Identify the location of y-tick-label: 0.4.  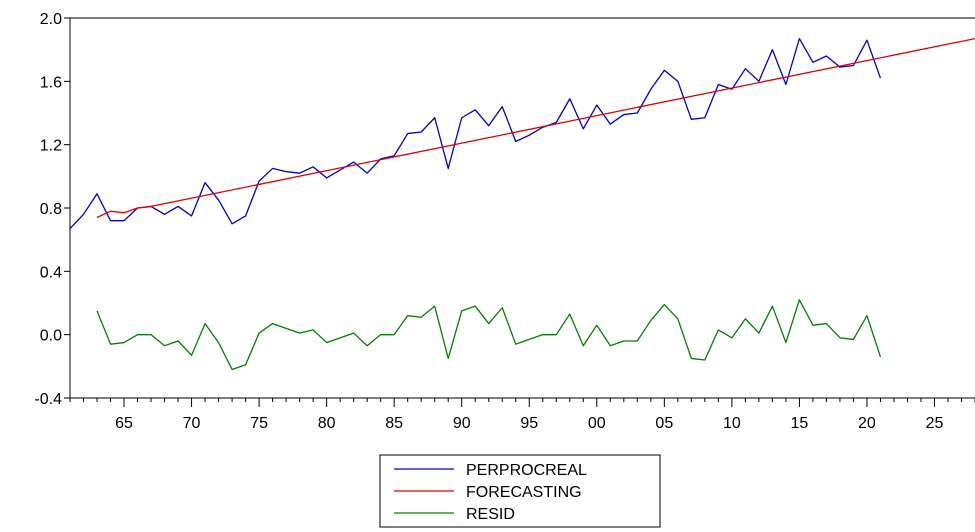
(51, 272).